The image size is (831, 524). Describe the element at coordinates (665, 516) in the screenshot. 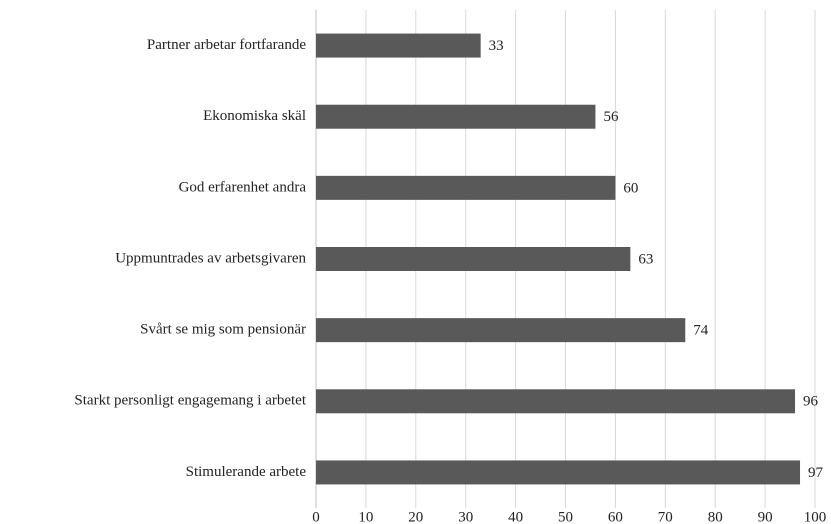

I see `x-tick-label: 70` at that location.